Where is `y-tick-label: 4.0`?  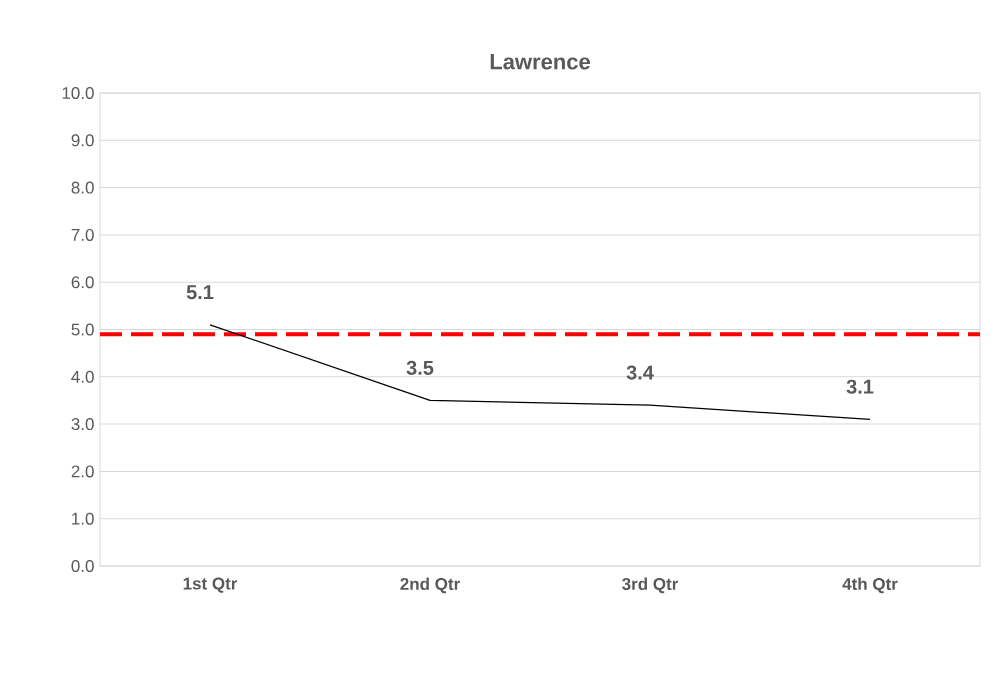 y-tick-label: 4.0 is located at coordinates (82, 376).